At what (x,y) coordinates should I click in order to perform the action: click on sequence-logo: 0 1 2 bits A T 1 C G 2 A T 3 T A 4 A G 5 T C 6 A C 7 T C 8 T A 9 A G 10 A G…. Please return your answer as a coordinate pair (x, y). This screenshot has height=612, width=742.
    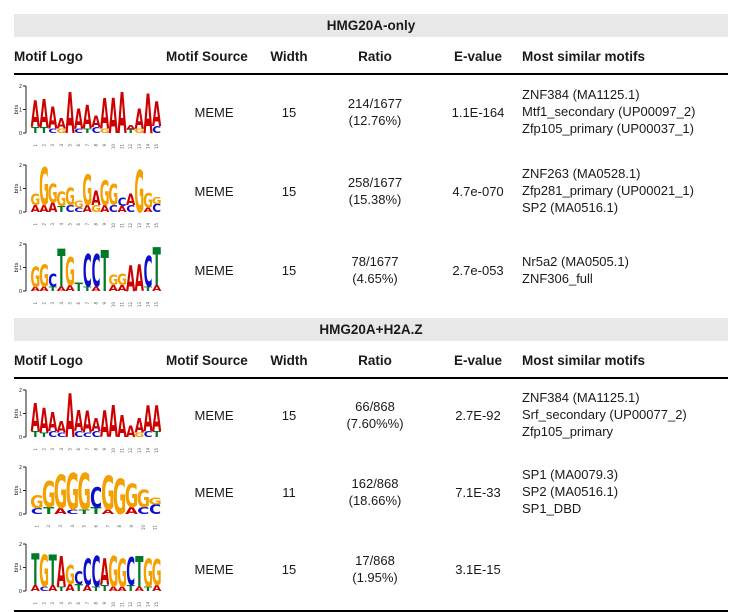
    Looking at the image, I should click on (90, 571).